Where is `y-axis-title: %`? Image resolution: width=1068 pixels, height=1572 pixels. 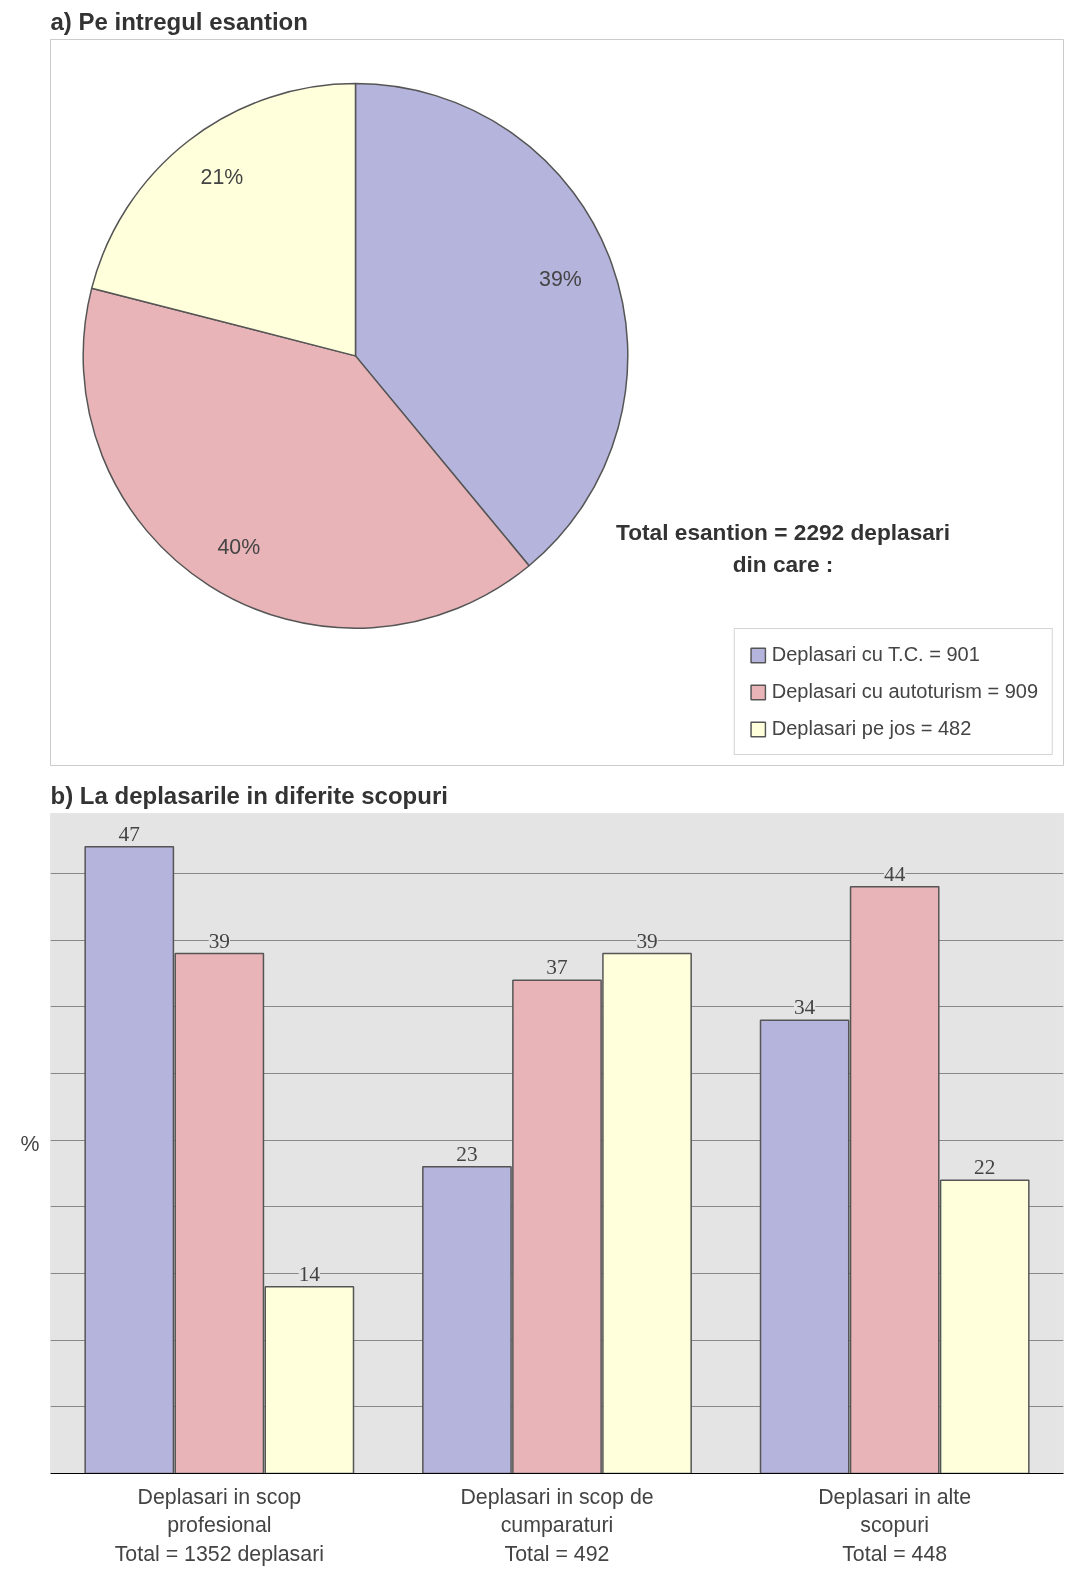 y-axis-title: % is located at coordinates (30, 1143).